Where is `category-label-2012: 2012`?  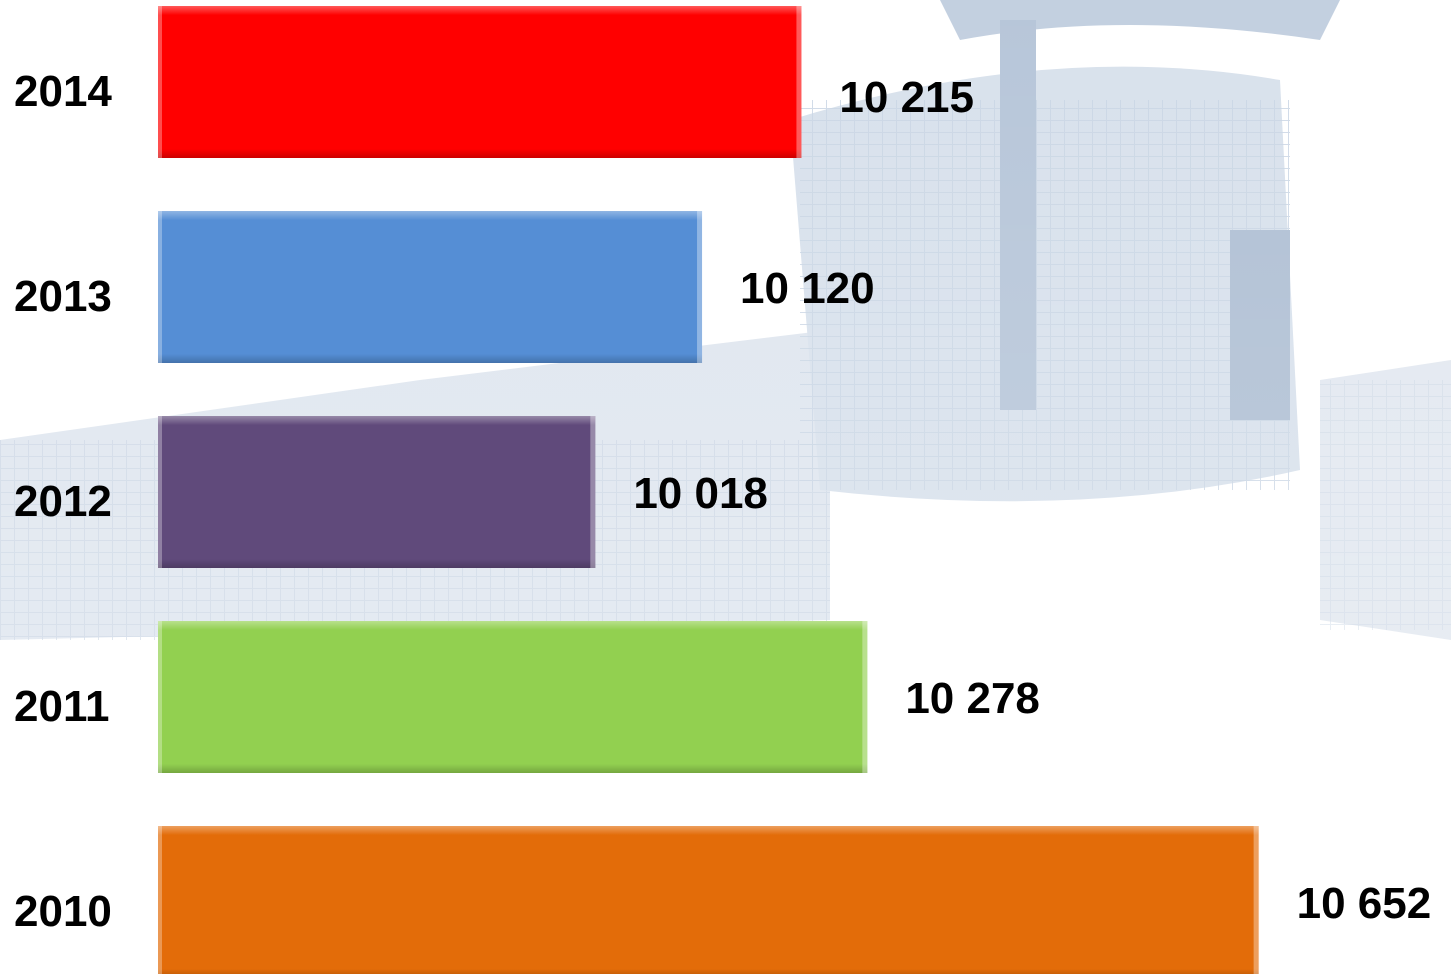 category-label-2012: 2012 is located at coordinates (63, 501).